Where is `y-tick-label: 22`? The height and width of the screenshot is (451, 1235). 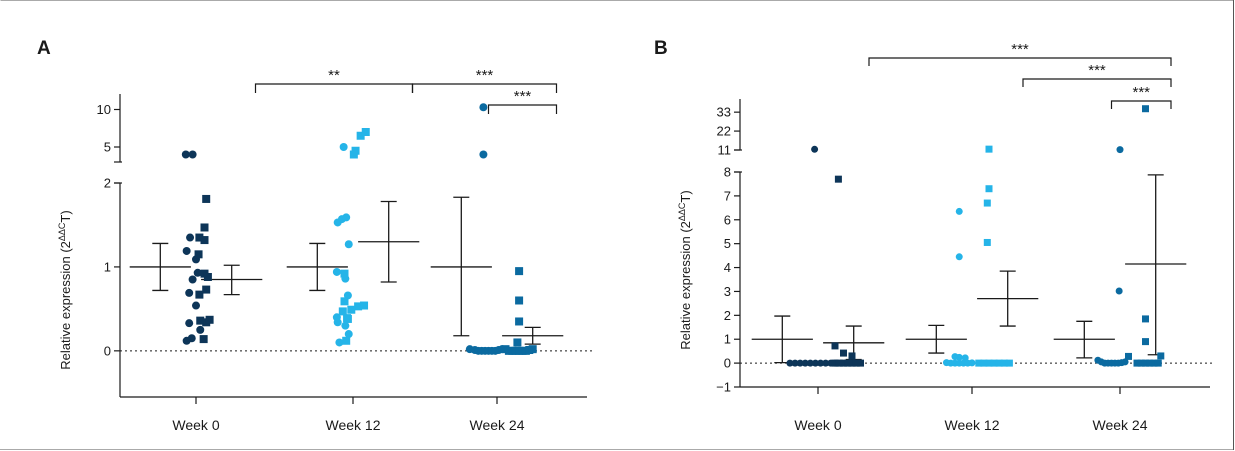 y-tick-label: 22 is located at coordinates (724, 131).